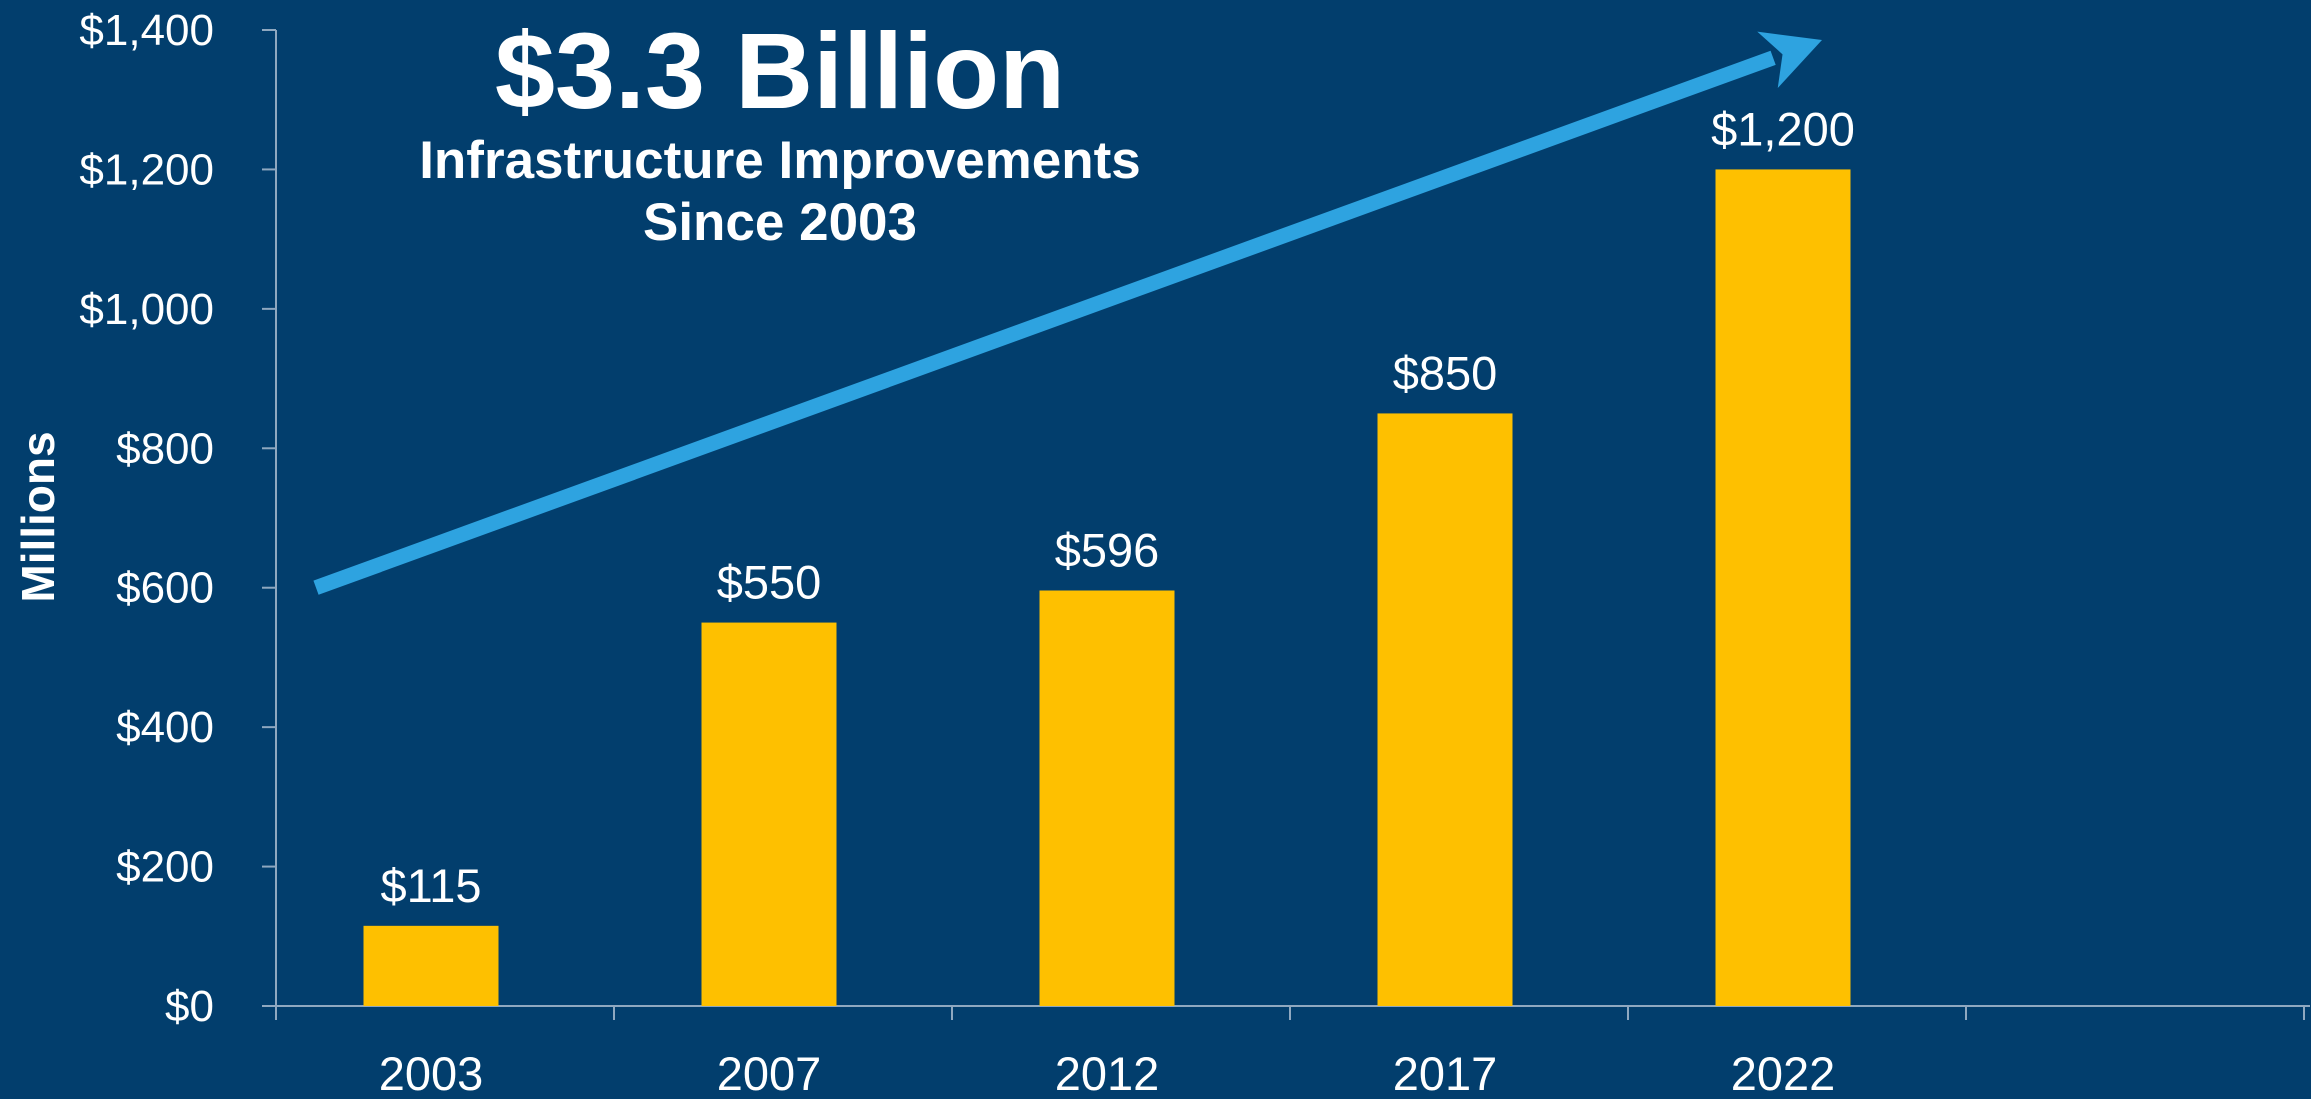  Describe the element at coordinates (769, 1073) in the screenshot. I see `x-tick-label: 2007` at that location.